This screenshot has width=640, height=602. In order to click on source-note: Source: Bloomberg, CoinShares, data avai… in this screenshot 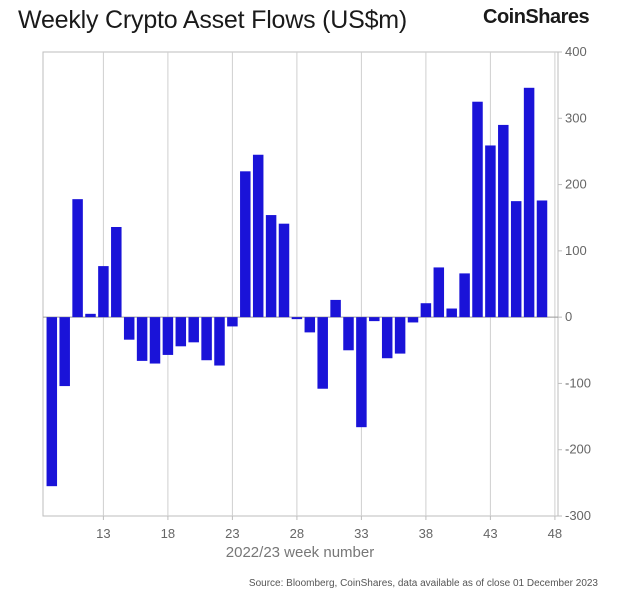, I will do `click(423, 583)`.